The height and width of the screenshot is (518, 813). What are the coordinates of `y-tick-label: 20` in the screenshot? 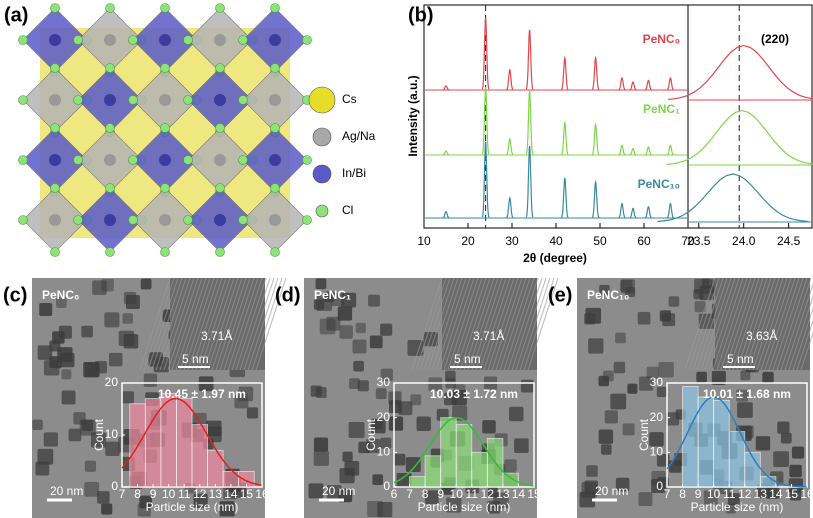 It's located at (384, 417).